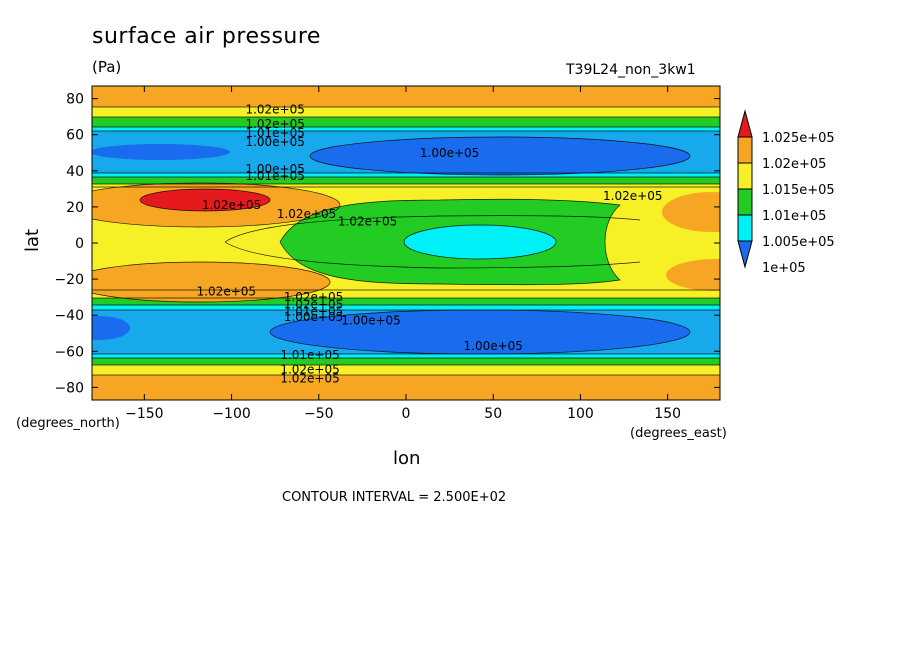 Image resolution: width=904 pixels, height=654 pixels. I want to click on y-tick-label: 60, so click(75, 136).